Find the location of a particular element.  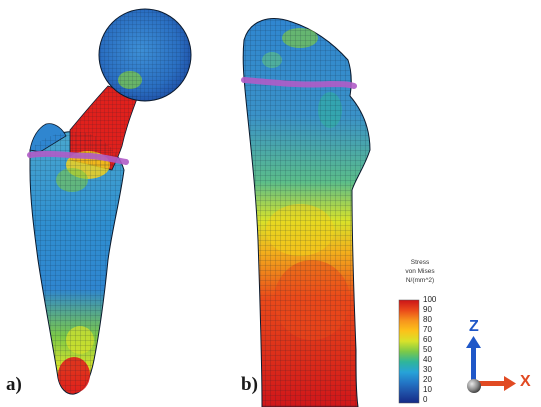

colorbar-tick: 90 is located at coordinates (427, 309).